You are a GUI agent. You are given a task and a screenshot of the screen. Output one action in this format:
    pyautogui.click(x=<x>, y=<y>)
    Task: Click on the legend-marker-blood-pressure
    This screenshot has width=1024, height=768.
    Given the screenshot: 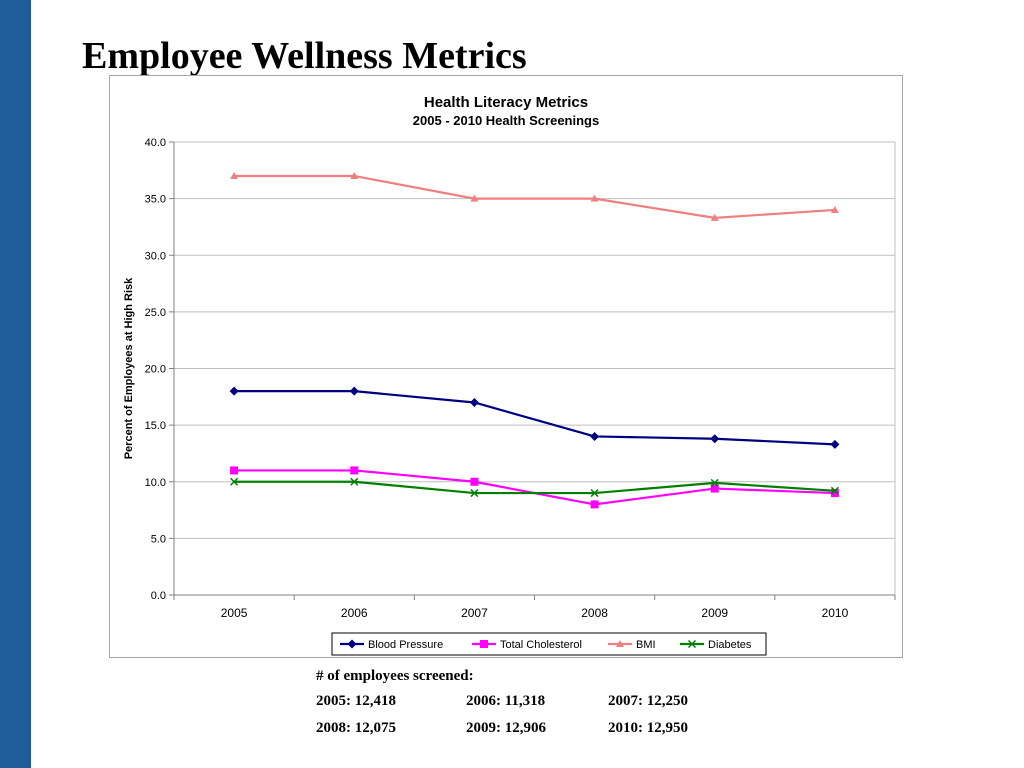 What is the action you would take?
    pyautogui.click(x=352, y=644)
    